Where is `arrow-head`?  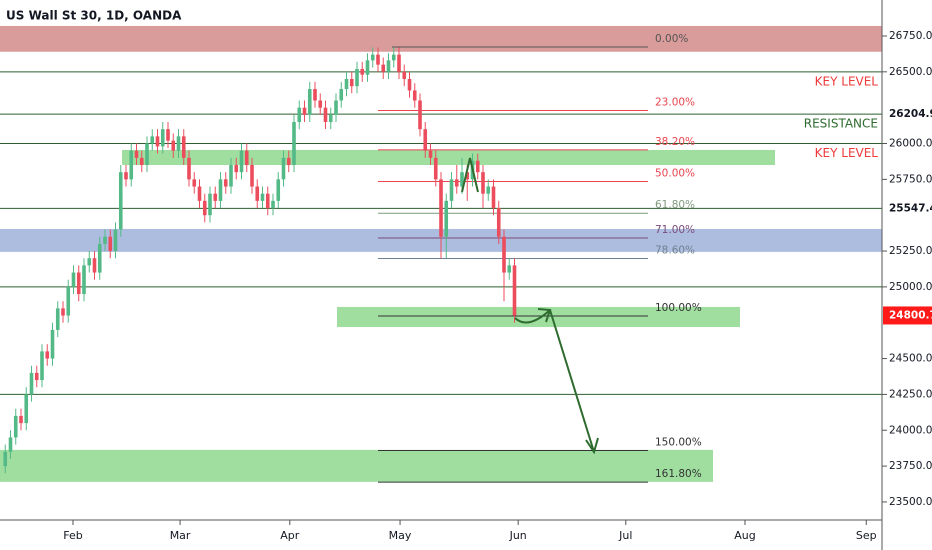
arrow-head is located at coordinates (592, 446).